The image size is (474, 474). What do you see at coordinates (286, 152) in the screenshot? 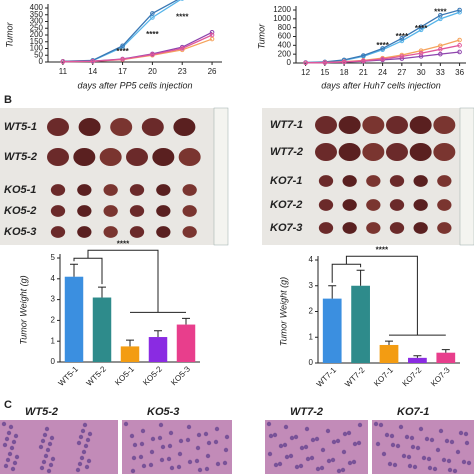
I see `group-label: WT7-2` at bounding box center [286, 152].